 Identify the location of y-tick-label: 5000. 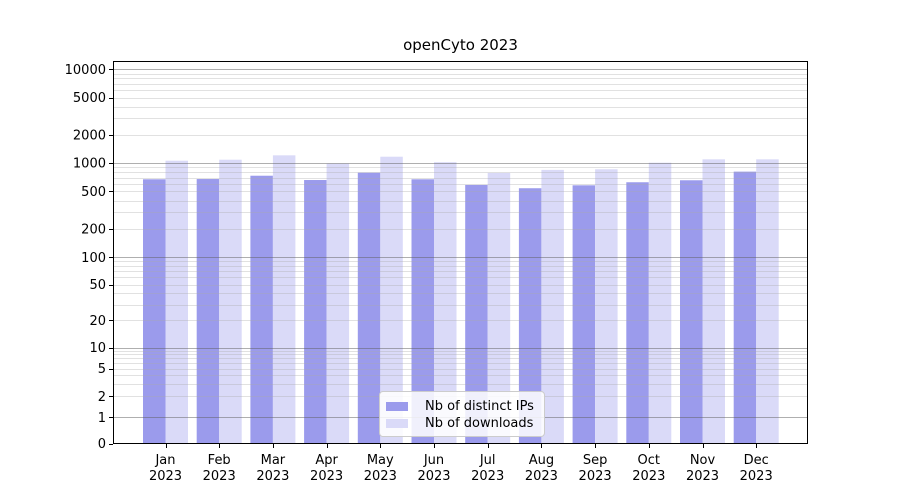
(89, 98).